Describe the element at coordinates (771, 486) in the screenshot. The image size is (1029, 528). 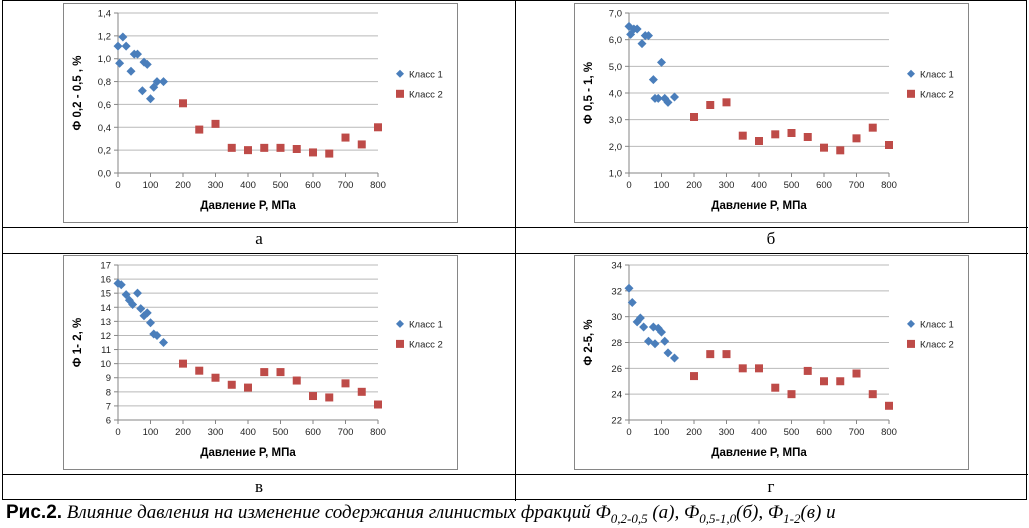
I see `panel-label-g: г` at that location.